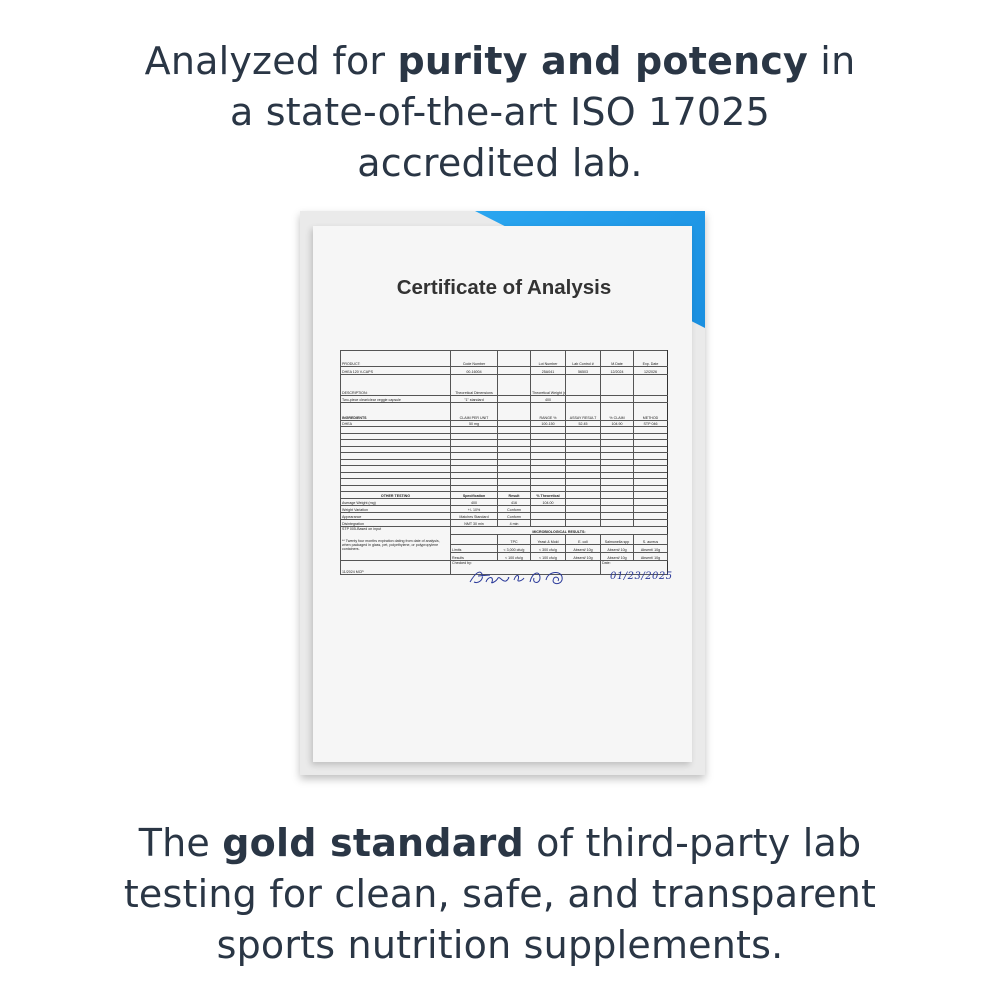 The height and width of the screenshot is (1000, 1000). I want to click on table-row: Appearance Matches Standard Conform, so click(504, 516).